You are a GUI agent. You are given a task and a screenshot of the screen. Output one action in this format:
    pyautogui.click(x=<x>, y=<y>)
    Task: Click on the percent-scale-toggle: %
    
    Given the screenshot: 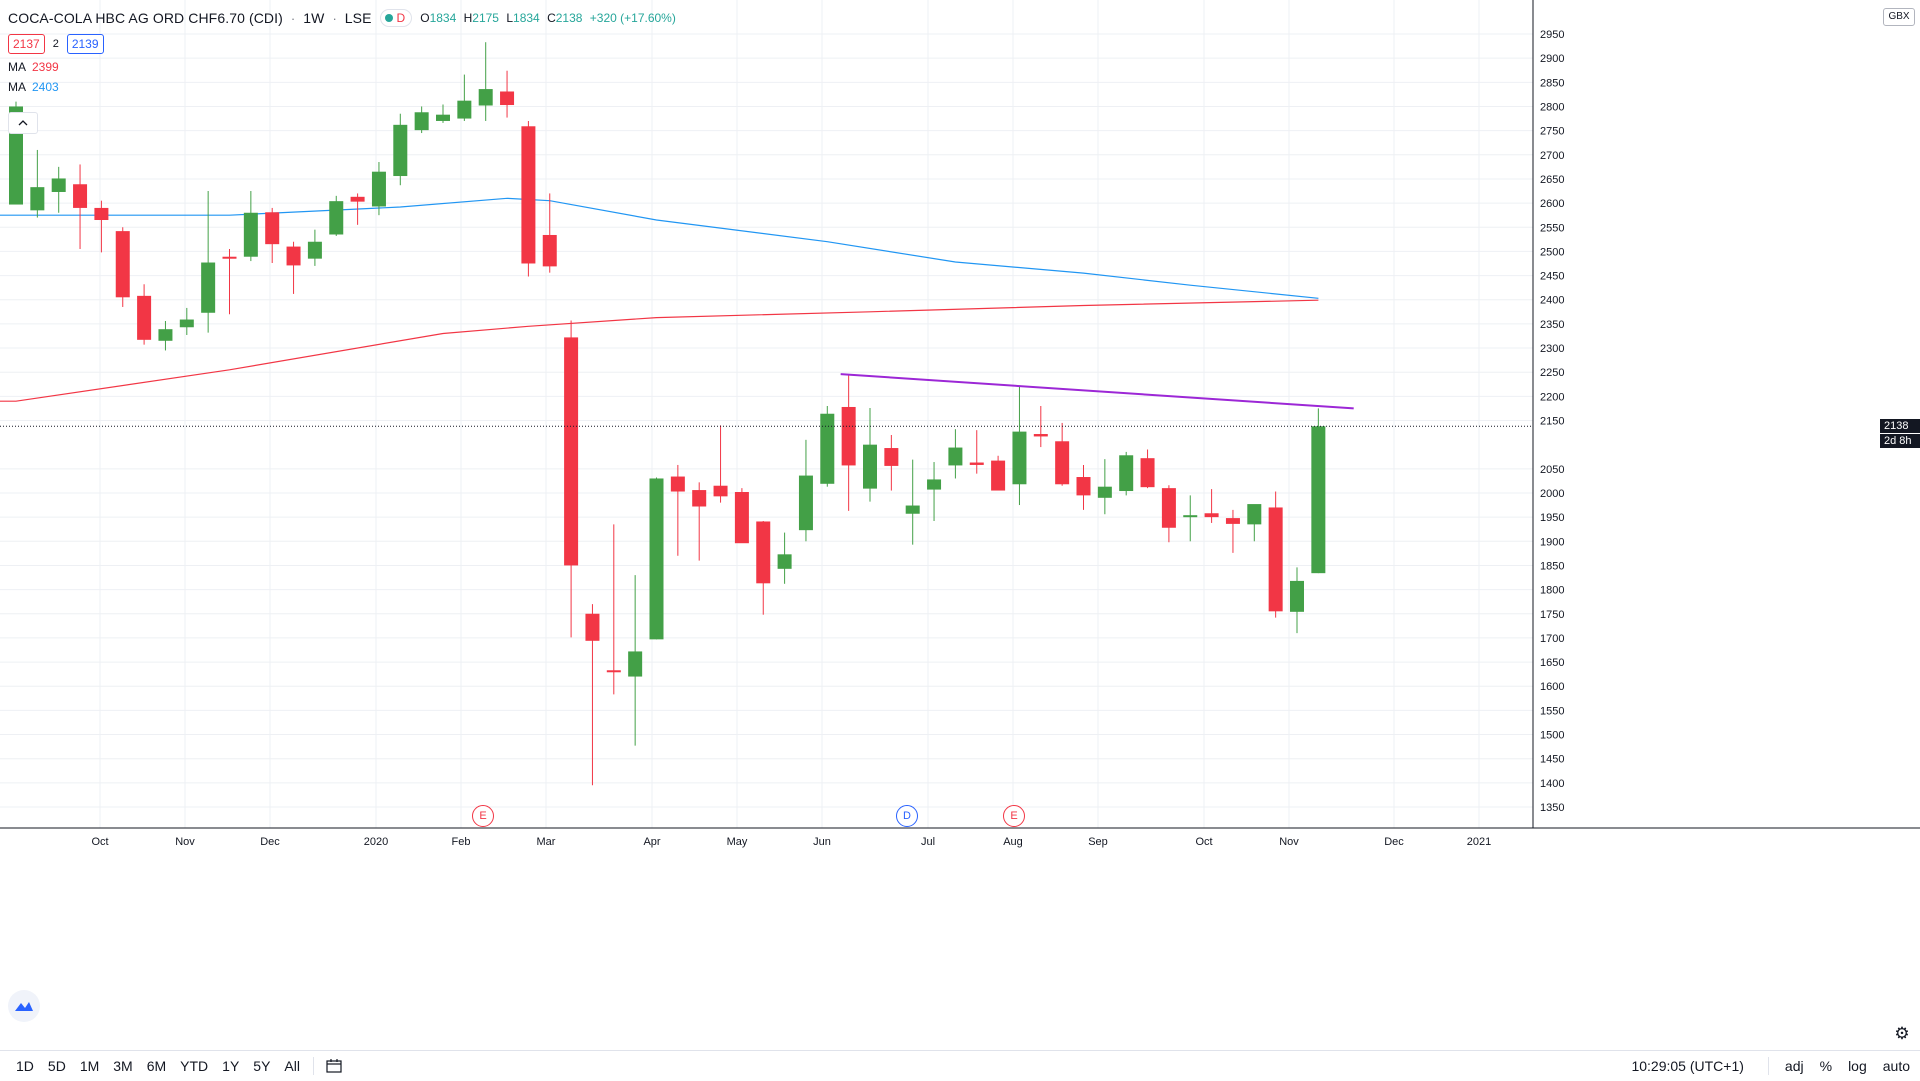 What is the action you would take?
    pyautogui.click(x=1826, y=1066)
    